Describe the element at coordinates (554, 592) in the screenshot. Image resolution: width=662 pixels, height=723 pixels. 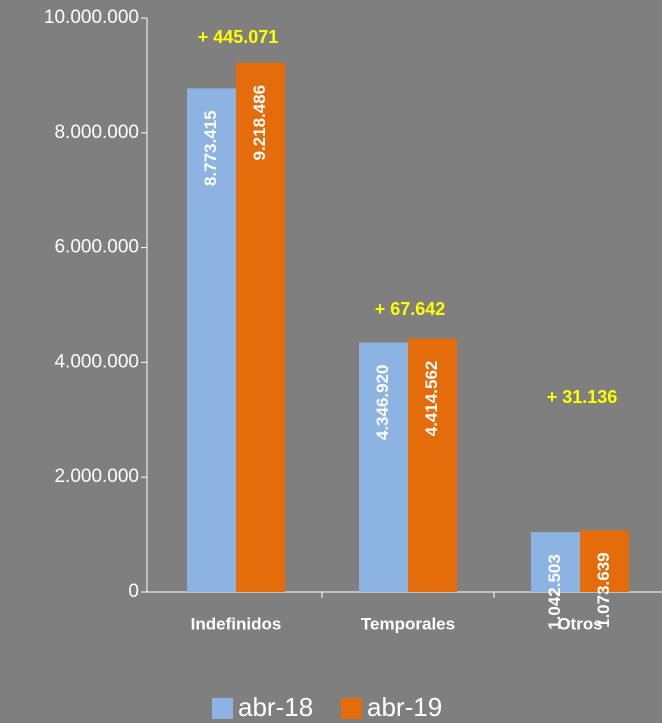
I see `value-label: 1.042.503` at that location.